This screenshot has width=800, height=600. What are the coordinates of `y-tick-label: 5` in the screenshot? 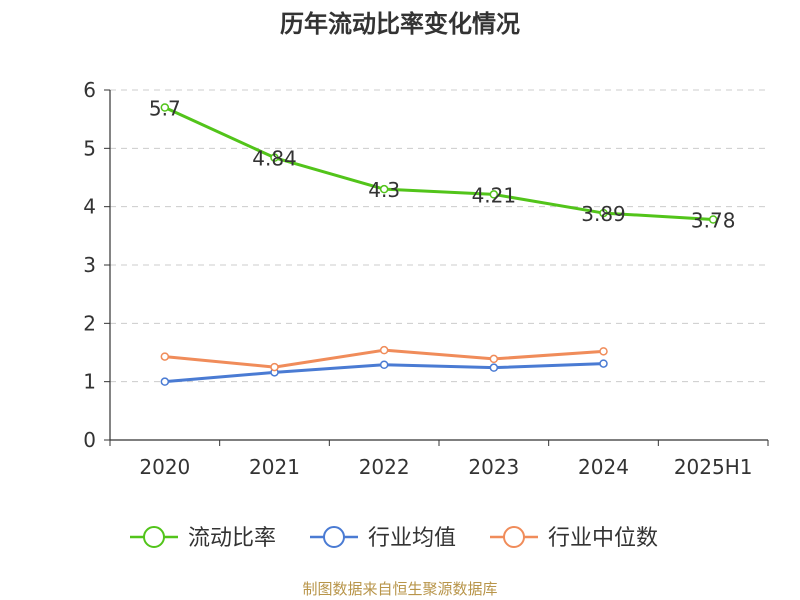 It's located at (89, 148).